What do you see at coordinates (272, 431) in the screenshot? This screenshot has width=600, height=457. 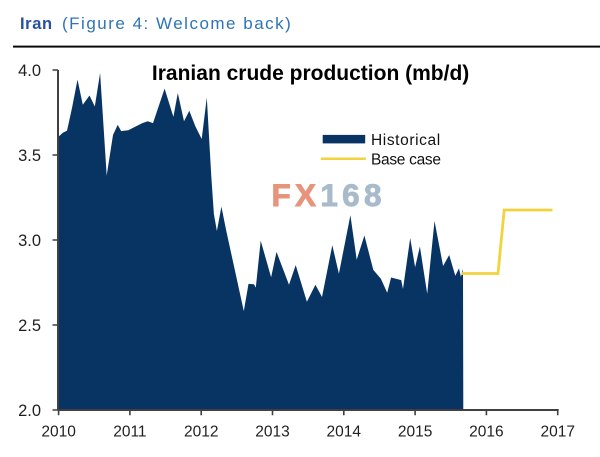 I see `svg-text: 2013` at bounding box center [272, 431].